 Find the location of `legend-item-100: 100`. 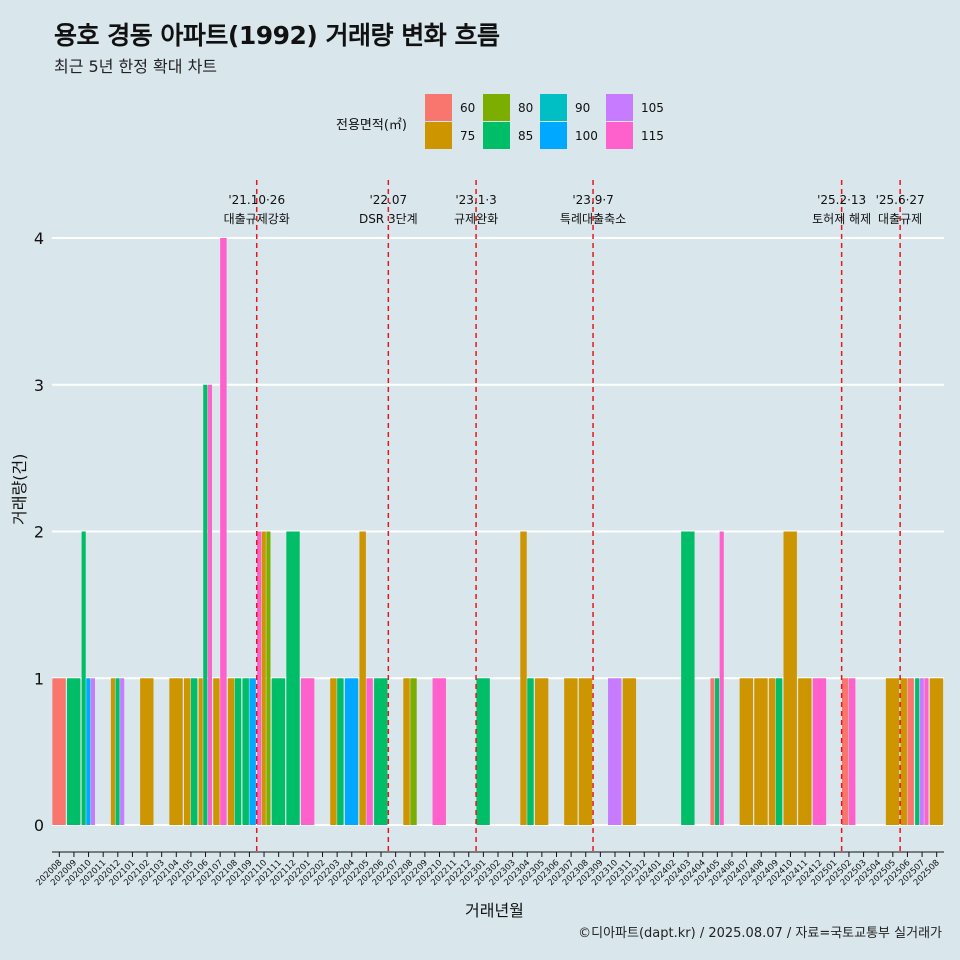

legend-item-100: 100 is located at coordinates (569, 135).